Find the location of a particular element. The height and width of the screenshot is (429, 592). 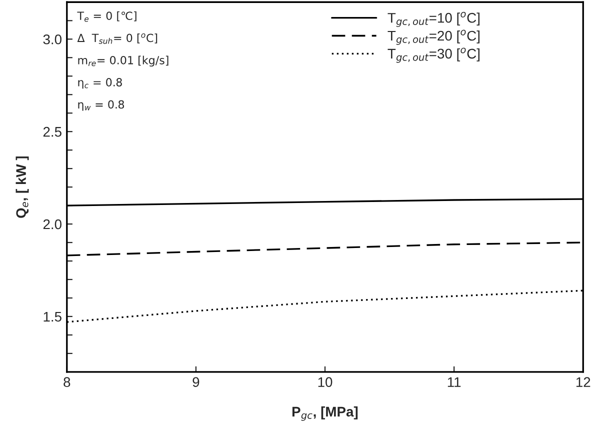

x-axis-title: P$_{gc}$, [MPa] is located at coordinates (325, 413).